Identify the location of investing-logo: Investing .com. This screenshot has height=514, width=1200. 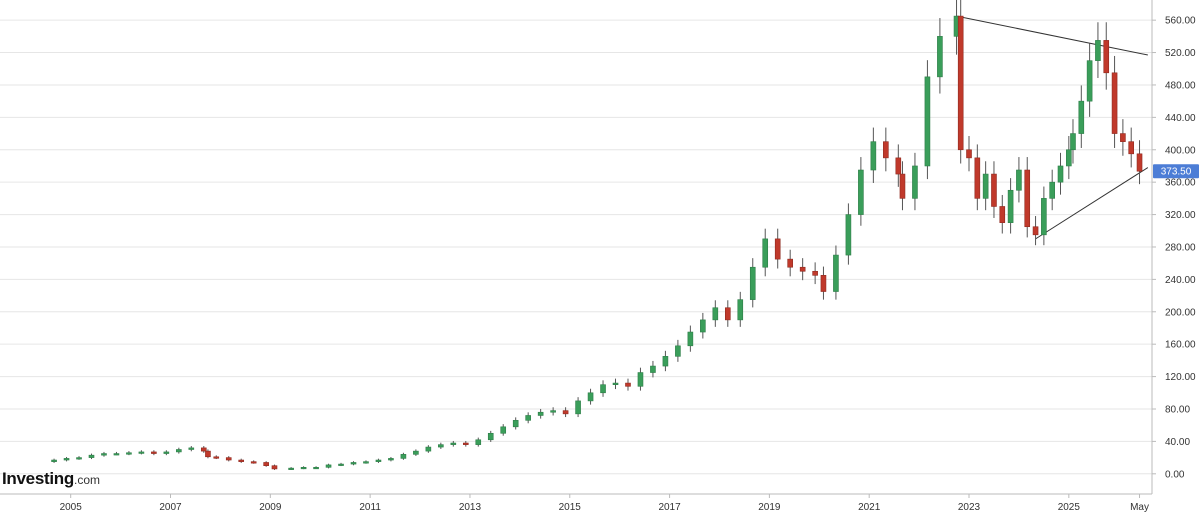
(51, 478).